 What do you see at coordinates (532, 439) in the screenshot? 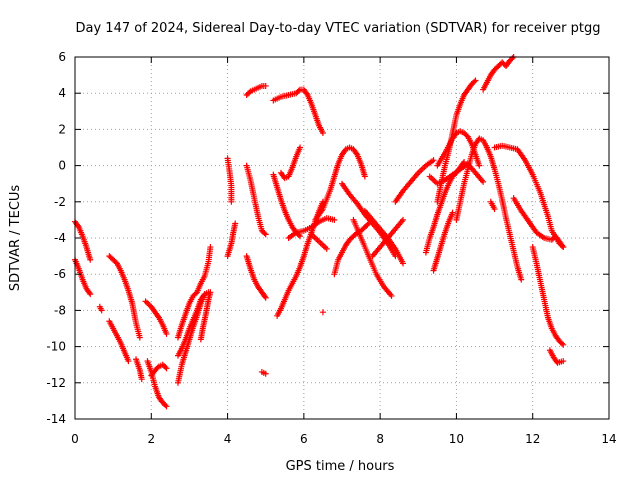
I see `x-tick-label: 12` at bounding box center [532, 439].